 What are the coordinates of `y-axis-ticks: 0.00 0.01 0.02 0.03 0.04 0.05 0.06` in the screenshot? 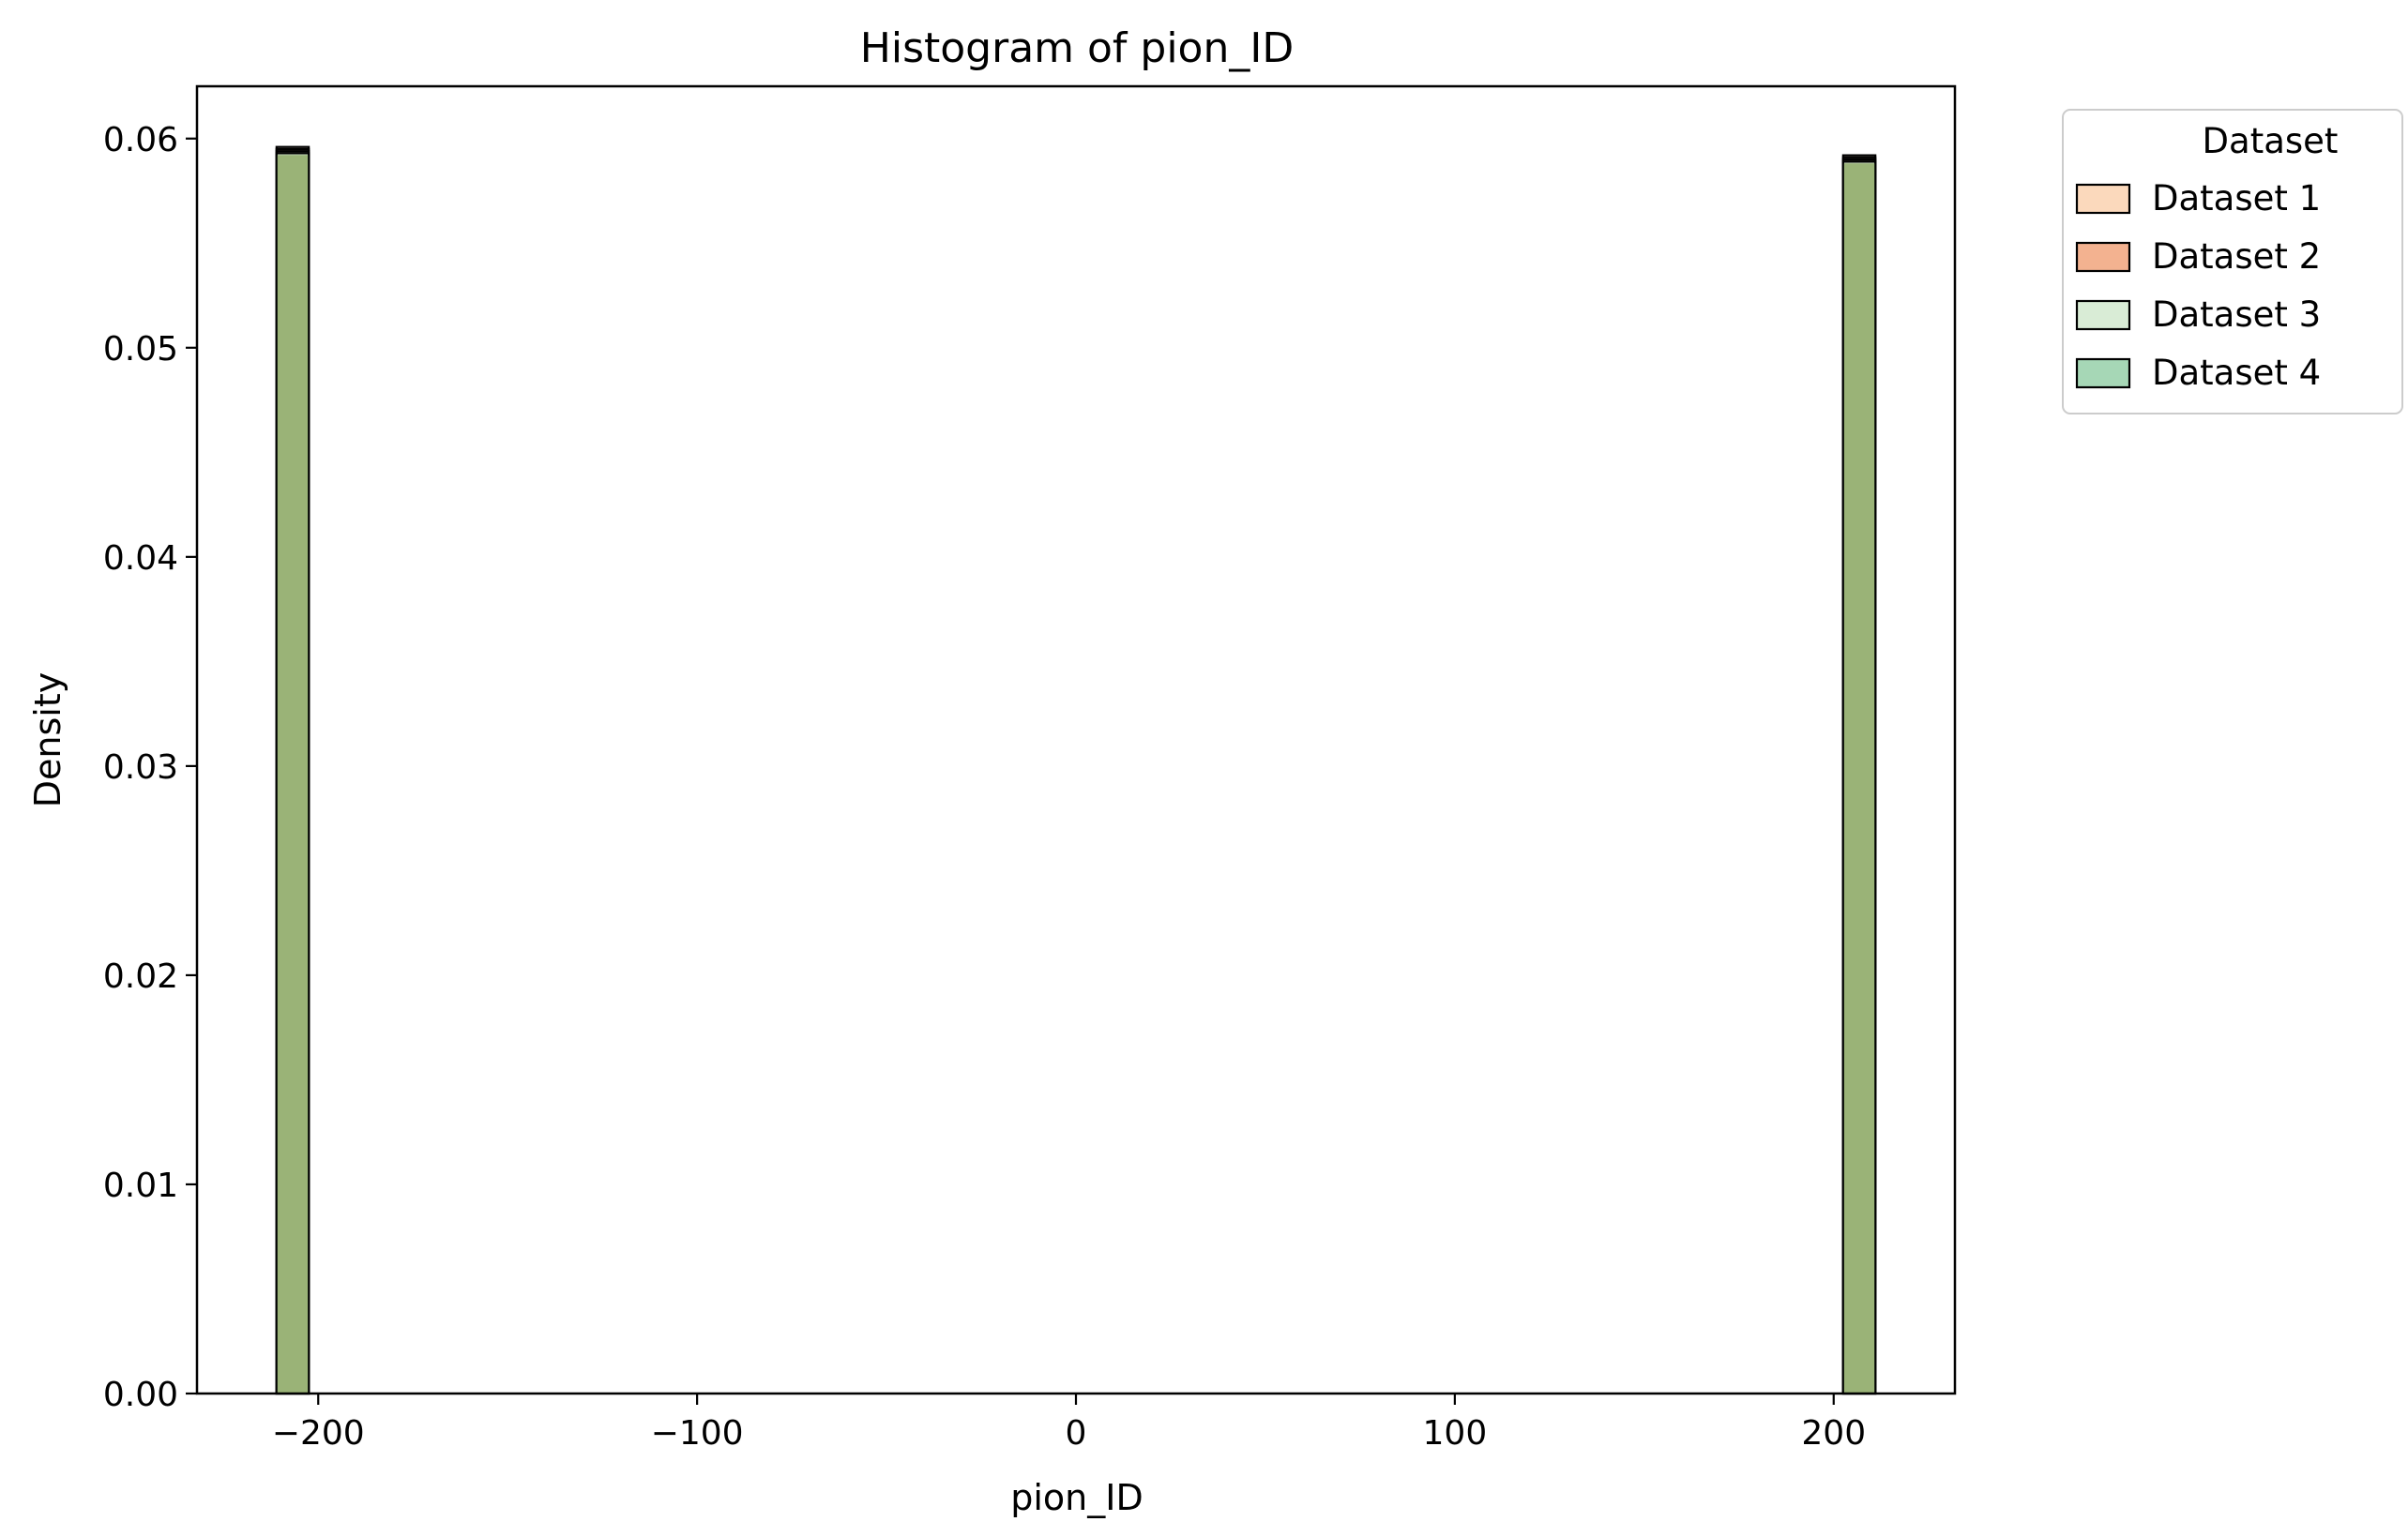 It's located at (150, 767).